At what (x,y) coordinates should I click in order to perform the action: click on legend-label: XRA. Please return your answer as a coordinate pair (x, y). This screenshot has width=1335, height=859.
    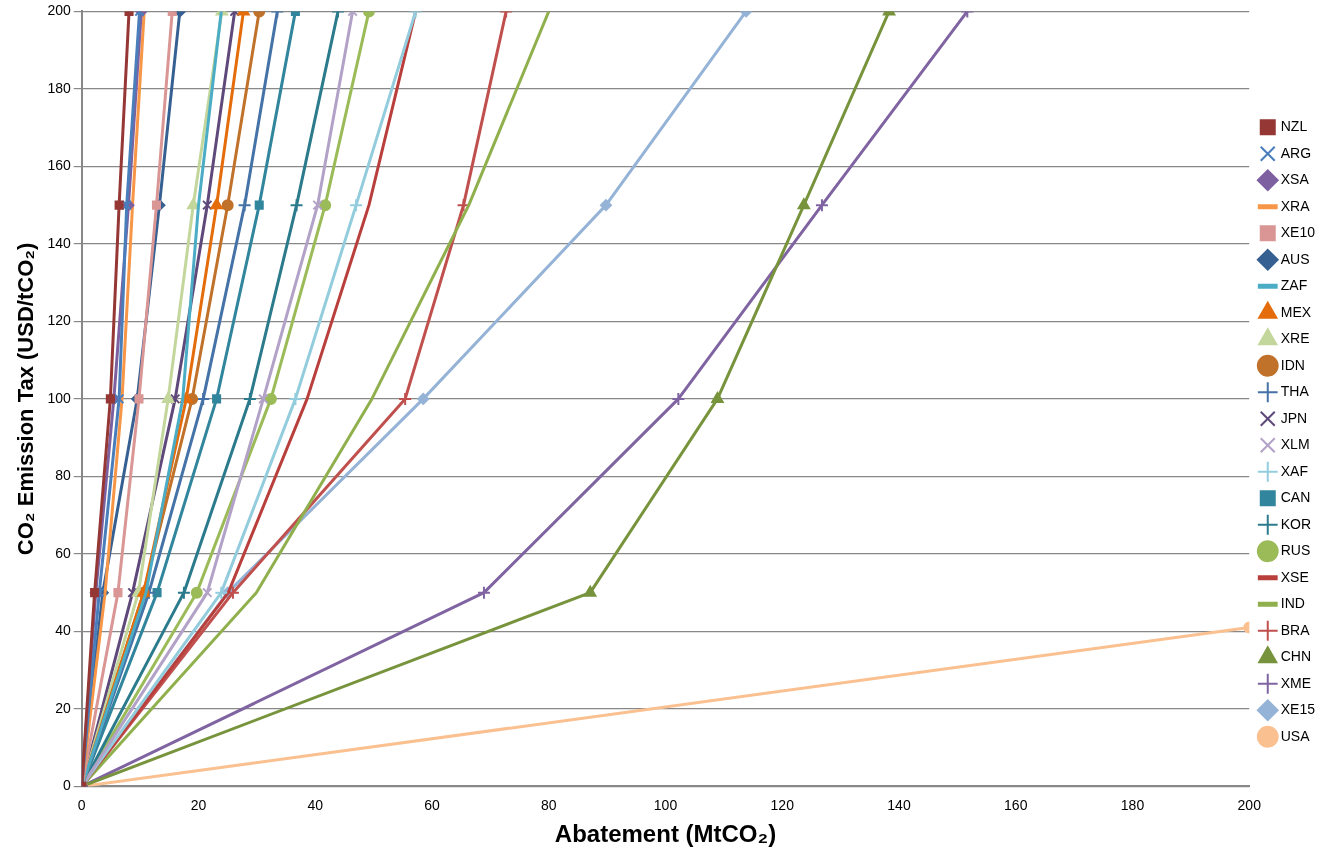
    Looking at the image, I should click on (1295, 205).